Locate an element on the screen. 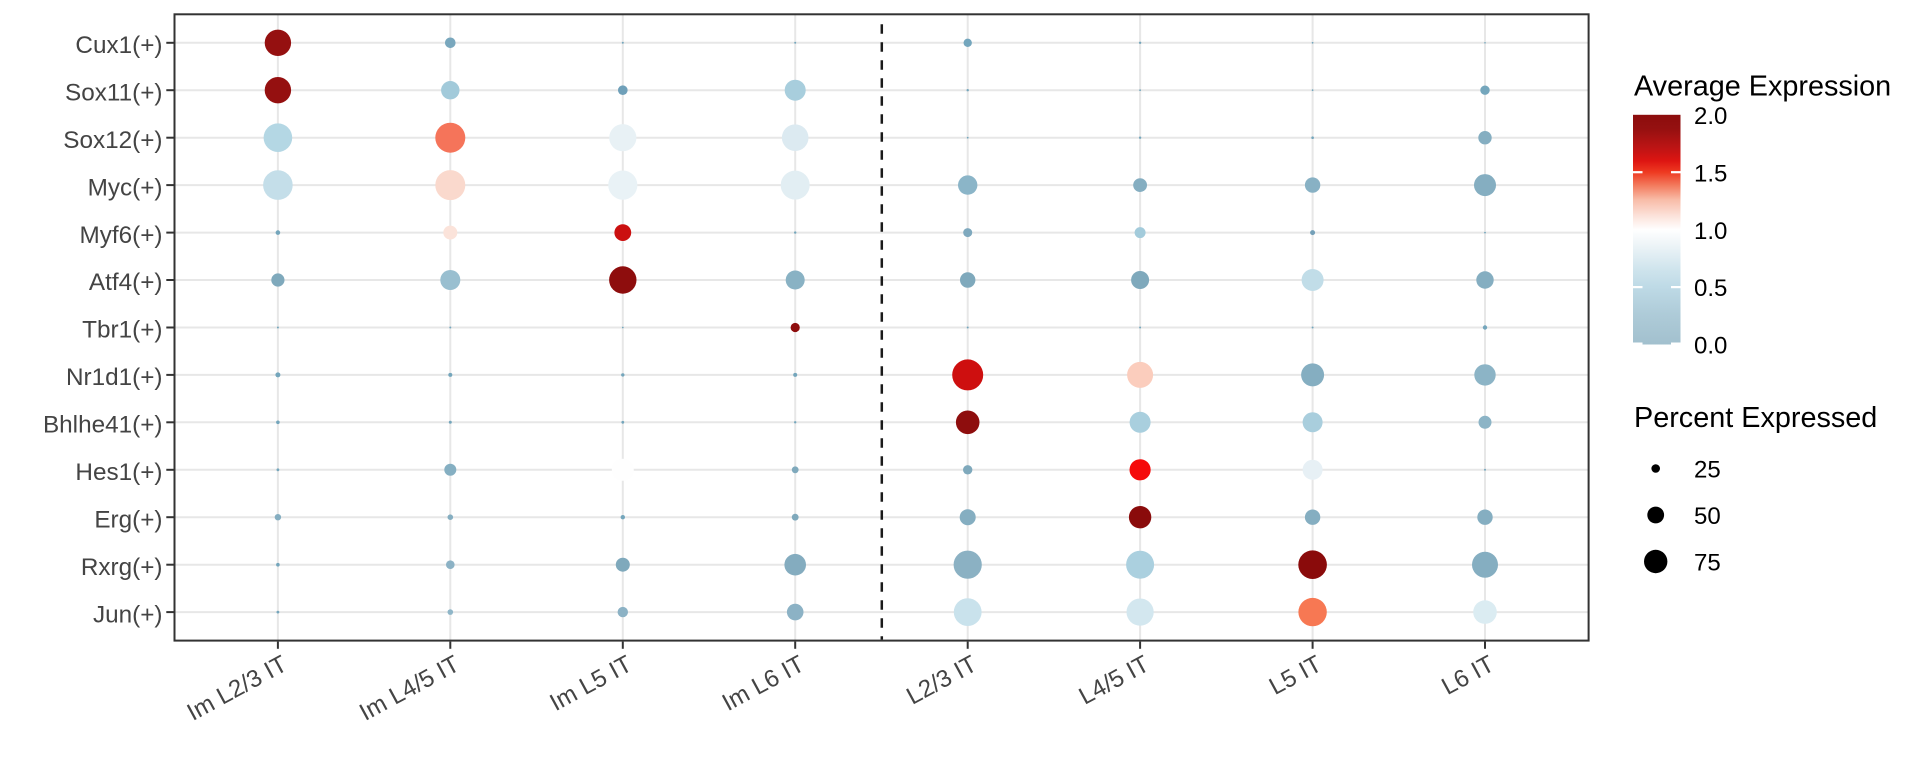  svg-text: Hes1(+) is located at coordinates (118, 472).